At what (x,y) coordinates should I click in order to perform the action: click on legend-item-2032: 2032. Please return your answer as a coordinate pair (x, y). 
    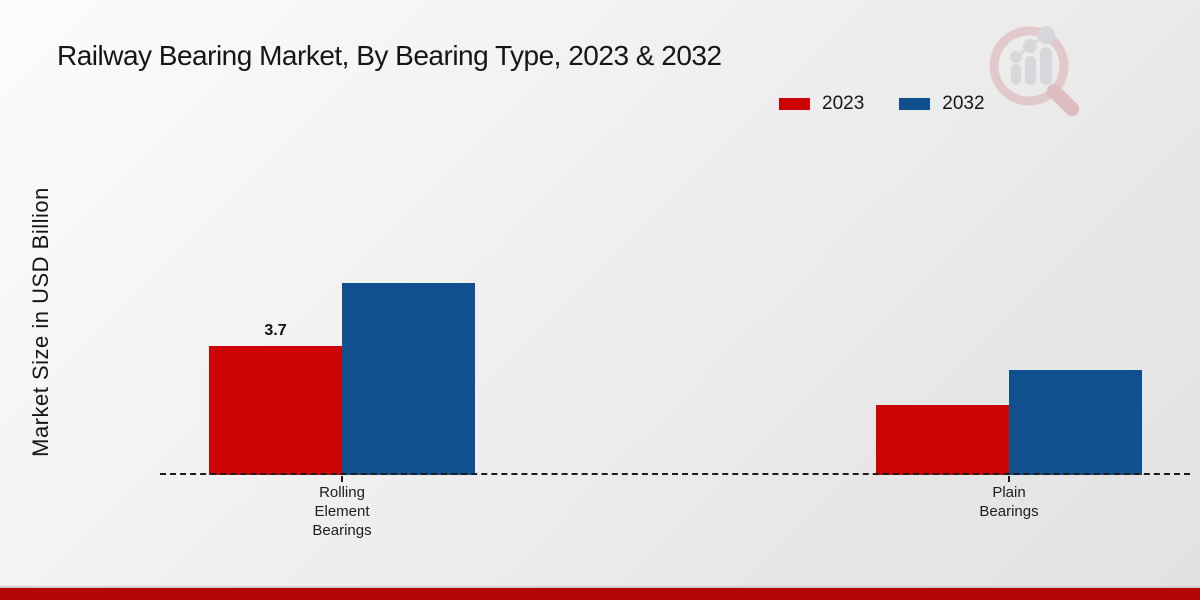
    Looking at the image, I should click on (941, 104).